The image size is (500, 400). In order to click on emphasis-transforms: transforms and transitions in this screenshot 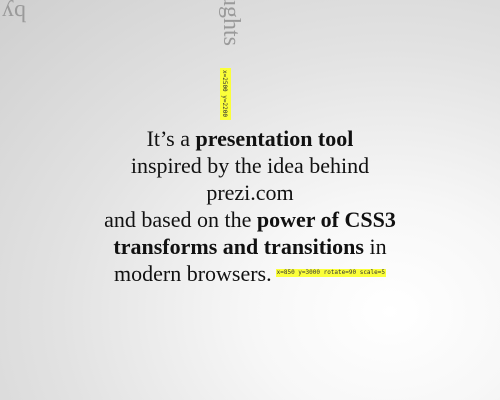, I will do `click(238, 246)`.